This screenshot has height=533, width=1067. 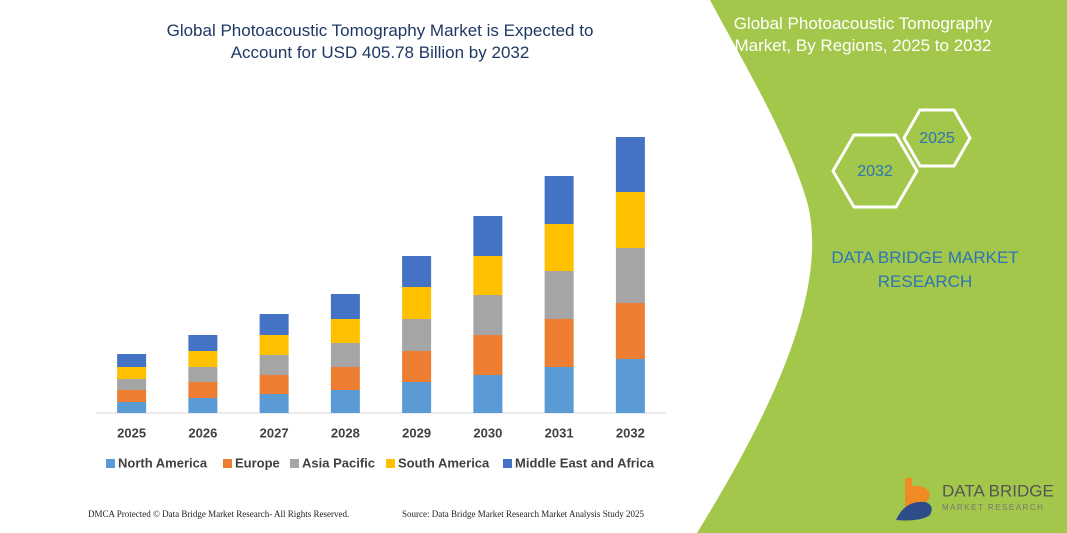 What do you see at coordinates (131, 432) in the screenshot?
I see `x-tick-label: 2025` at bounding box center [131, 432].